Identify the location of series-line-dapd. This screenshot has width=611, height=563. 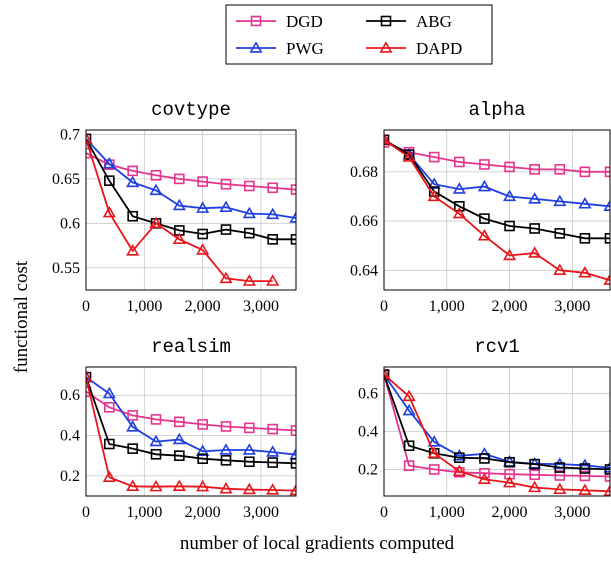
(179, 210).